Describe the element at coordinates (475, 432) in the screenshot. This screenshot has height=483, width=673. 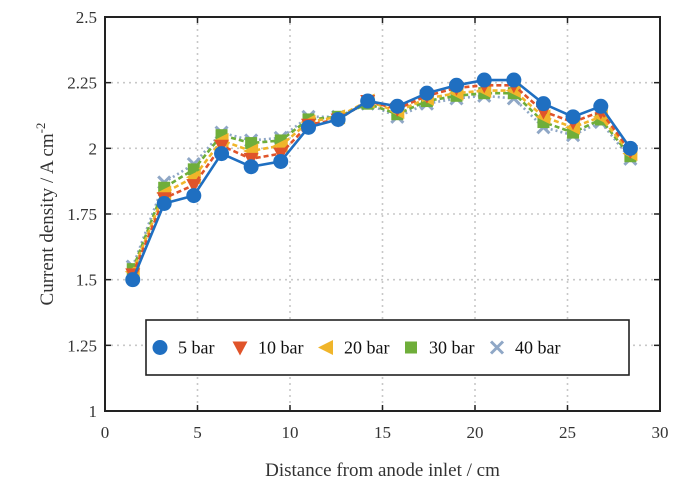
I see `x-tick-label: 20` at that location.